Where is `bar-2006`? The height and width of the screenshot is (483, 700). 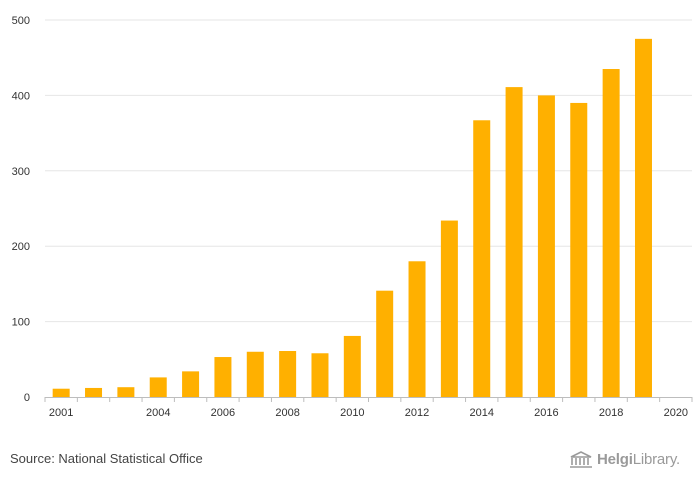 bar-2006 is located at coordinates (223, 377).